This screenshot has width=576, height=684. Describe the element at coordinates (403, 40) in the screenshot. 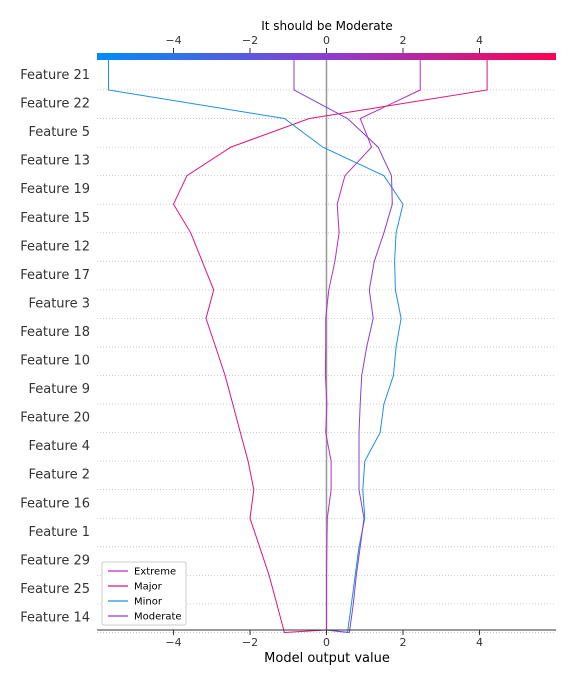

I see `top-tick-label: 2` at that location.